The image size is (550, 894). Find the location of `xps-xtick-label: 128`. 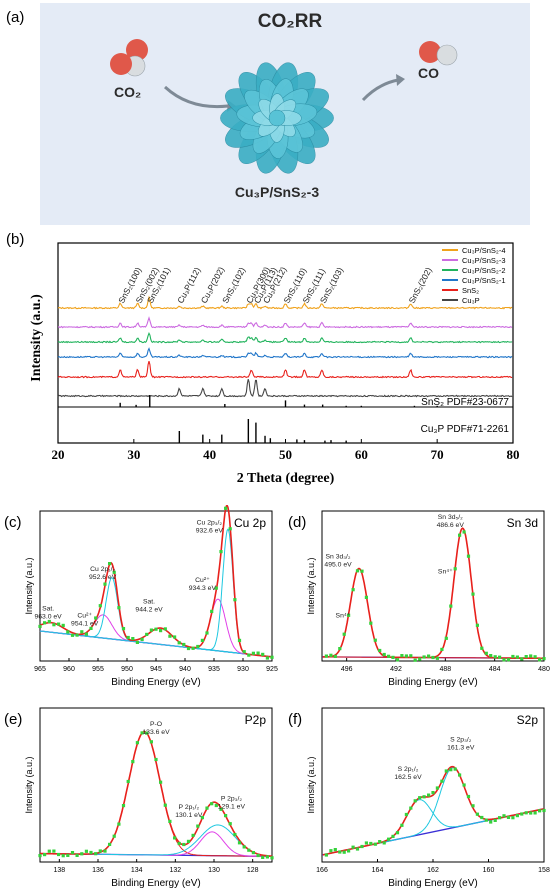

xps-xtick-label: 128 is located at coordinates (253, 870).